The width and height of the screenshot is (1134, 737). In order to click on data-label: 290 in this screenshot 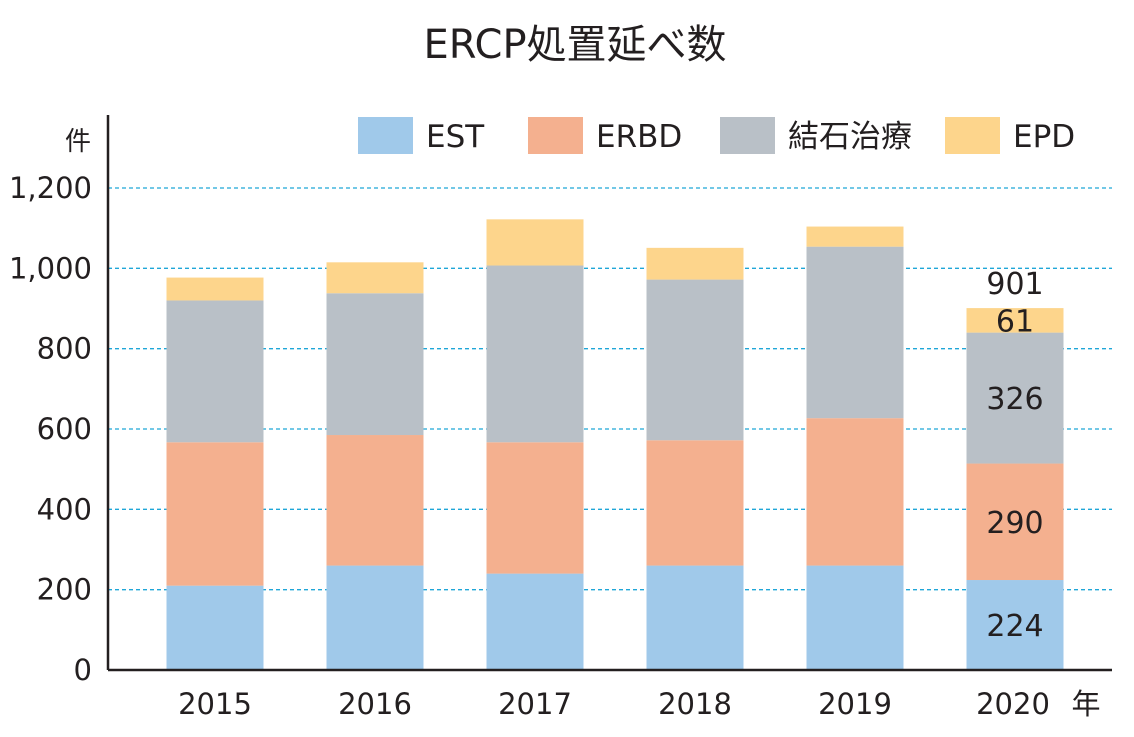, I will do `click(1014, 523)`.